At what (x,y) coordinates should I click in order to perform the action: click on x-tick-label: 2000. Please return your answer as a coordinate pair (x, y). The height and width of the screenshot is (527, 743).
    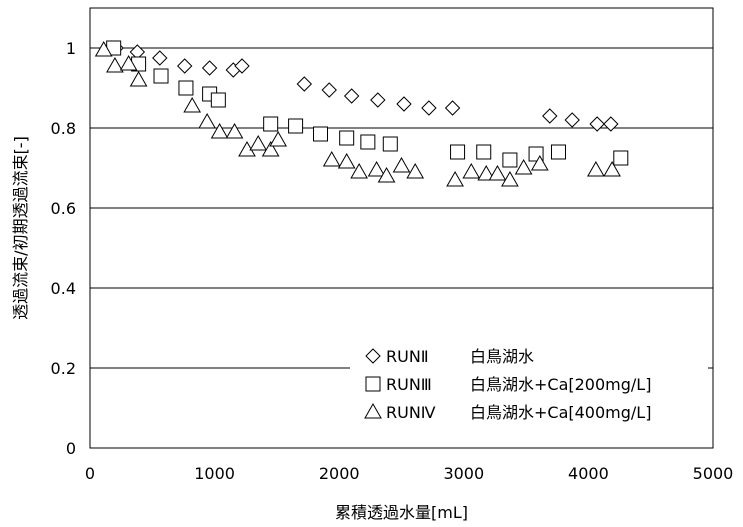
    Looking at the image, I should click on (339, 473).